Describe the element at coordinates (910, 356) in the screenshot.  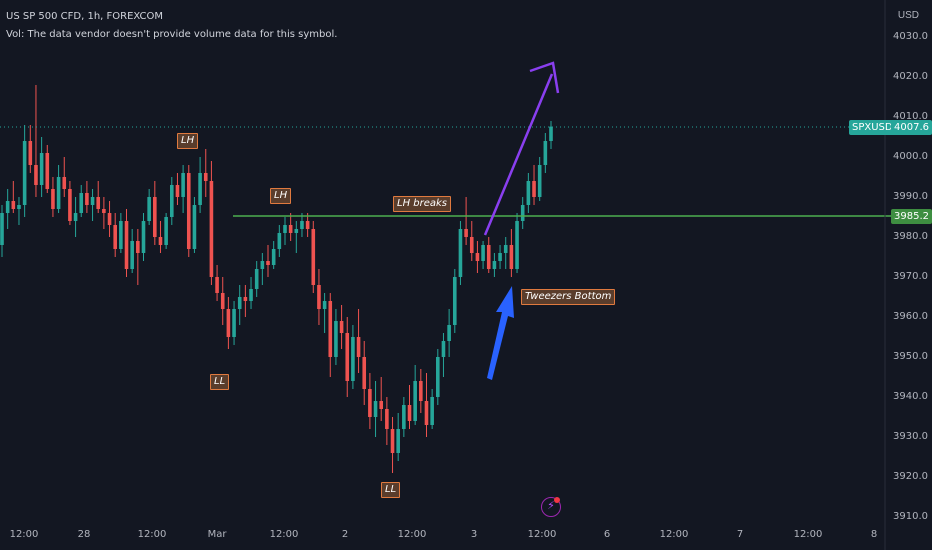
I see `y-tick-label: 3950.0` at that location.